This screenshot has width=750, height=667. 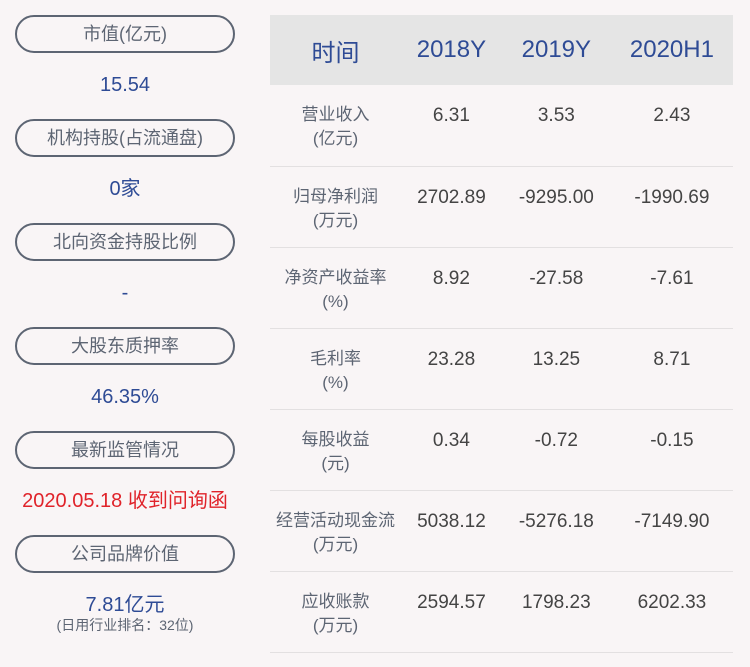 What do you see at coordinates (335, 358) in the screenshot?
I see `metric-name: 毛利率` at bounding box center [335, 358].